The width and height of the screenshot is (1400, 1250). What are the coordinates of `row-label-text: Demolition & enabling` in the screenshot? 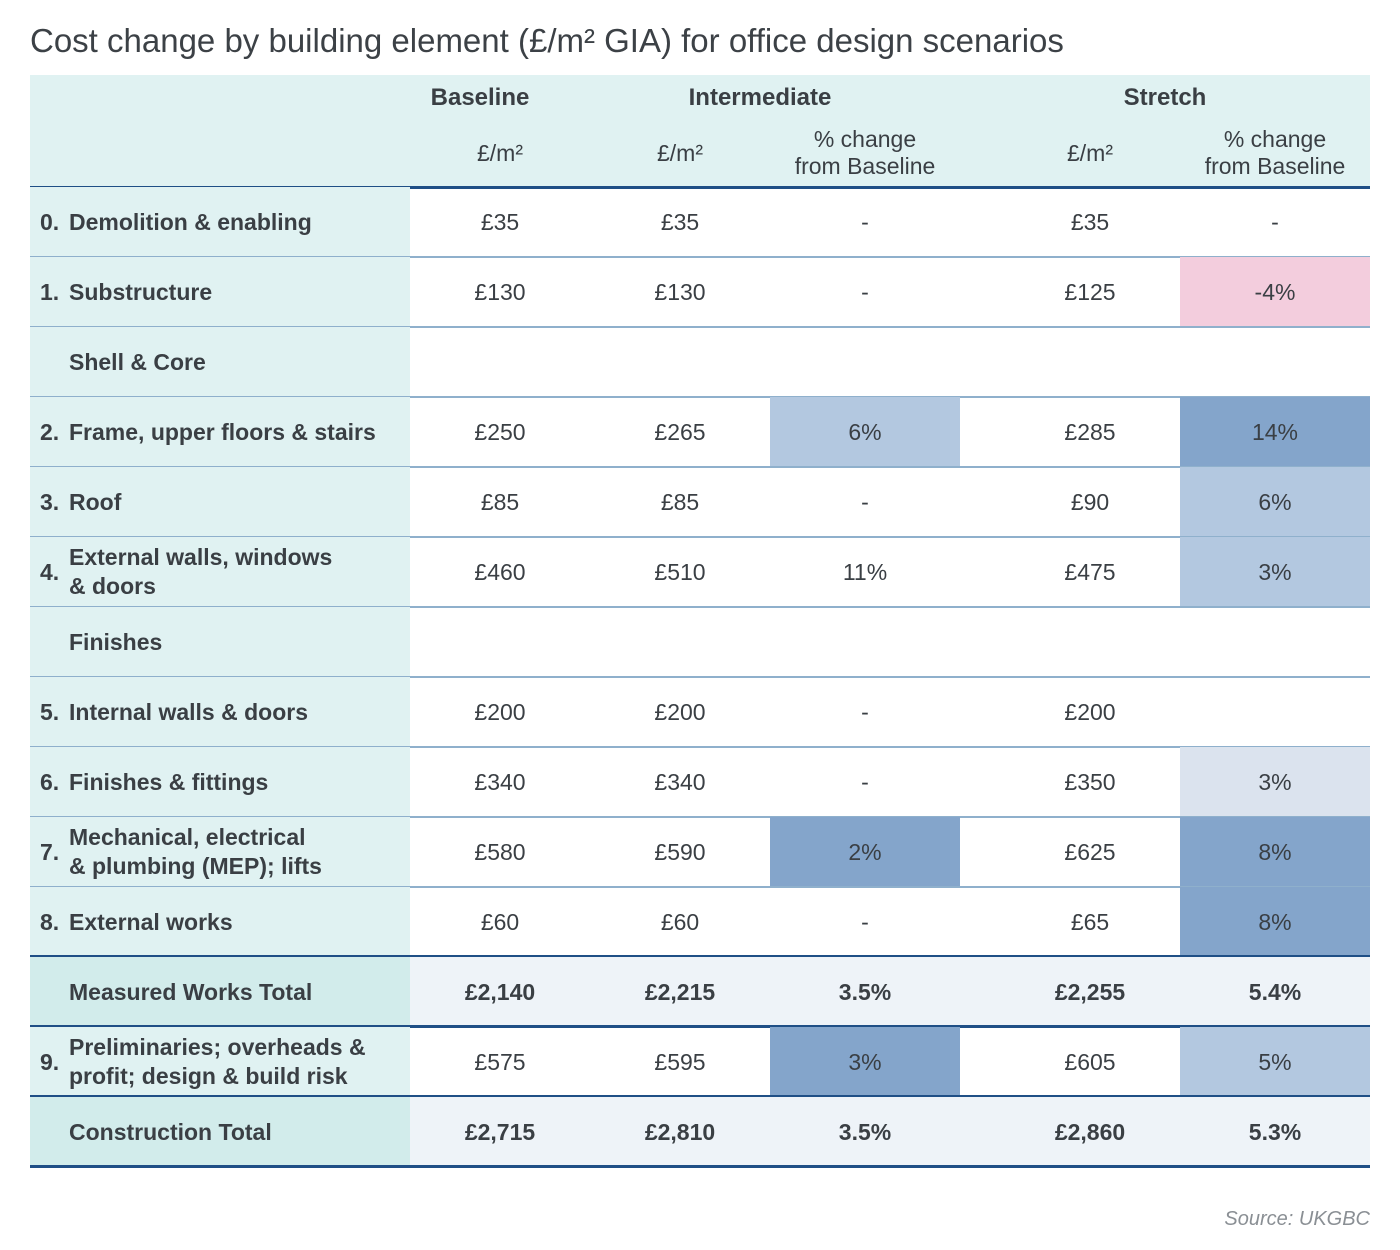 It's located at (190, 221).